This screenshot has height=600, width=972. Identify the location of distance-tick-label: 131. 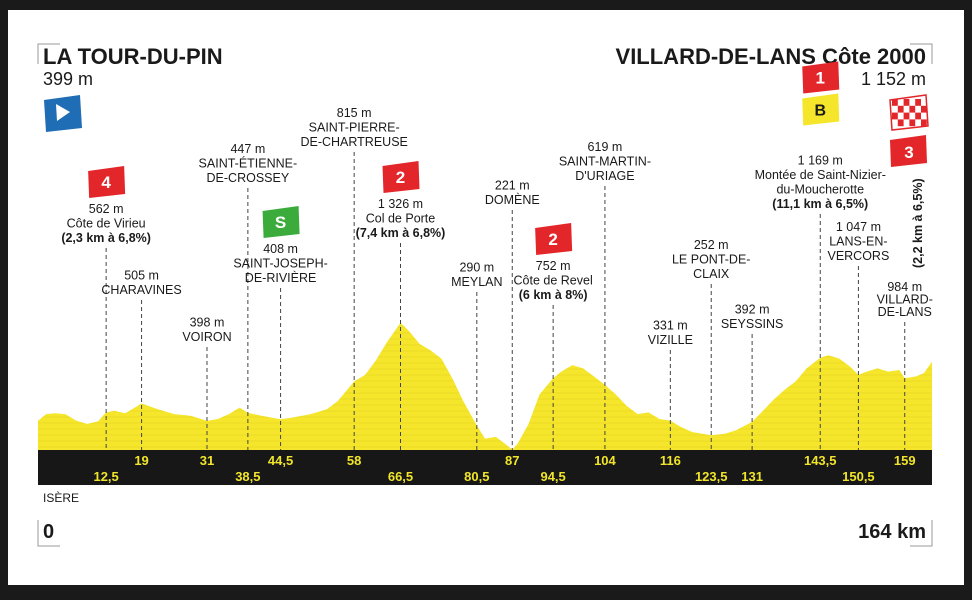
(752, 476).